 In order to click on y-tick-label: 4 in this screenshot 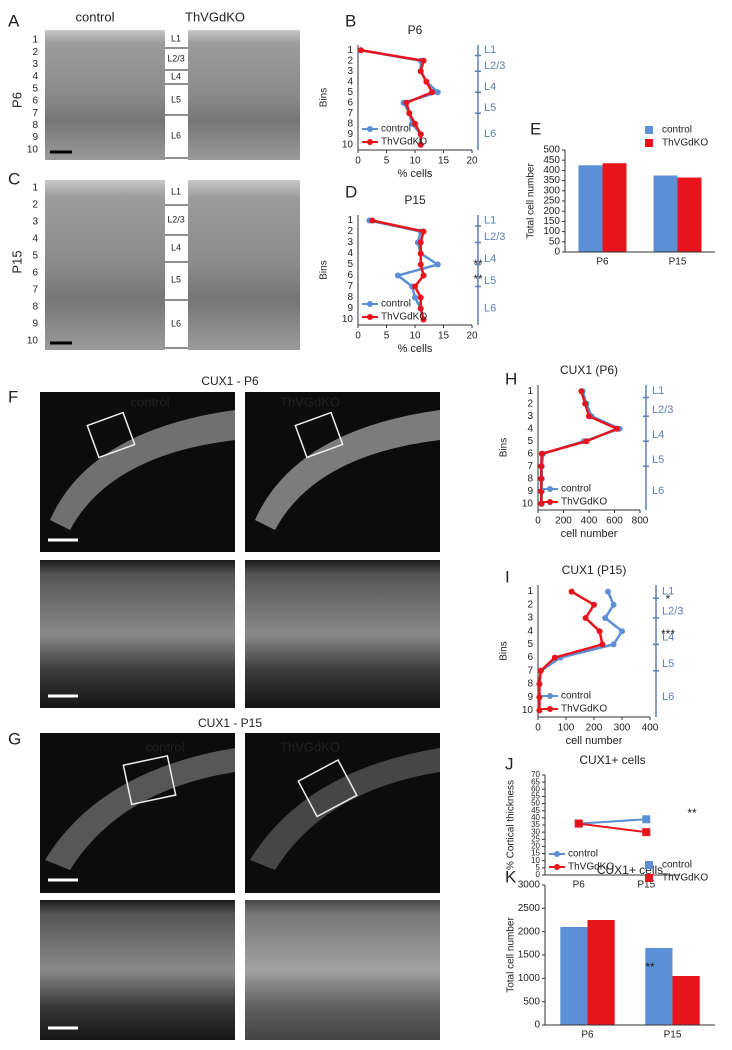, I will do `click(350, 81)`.